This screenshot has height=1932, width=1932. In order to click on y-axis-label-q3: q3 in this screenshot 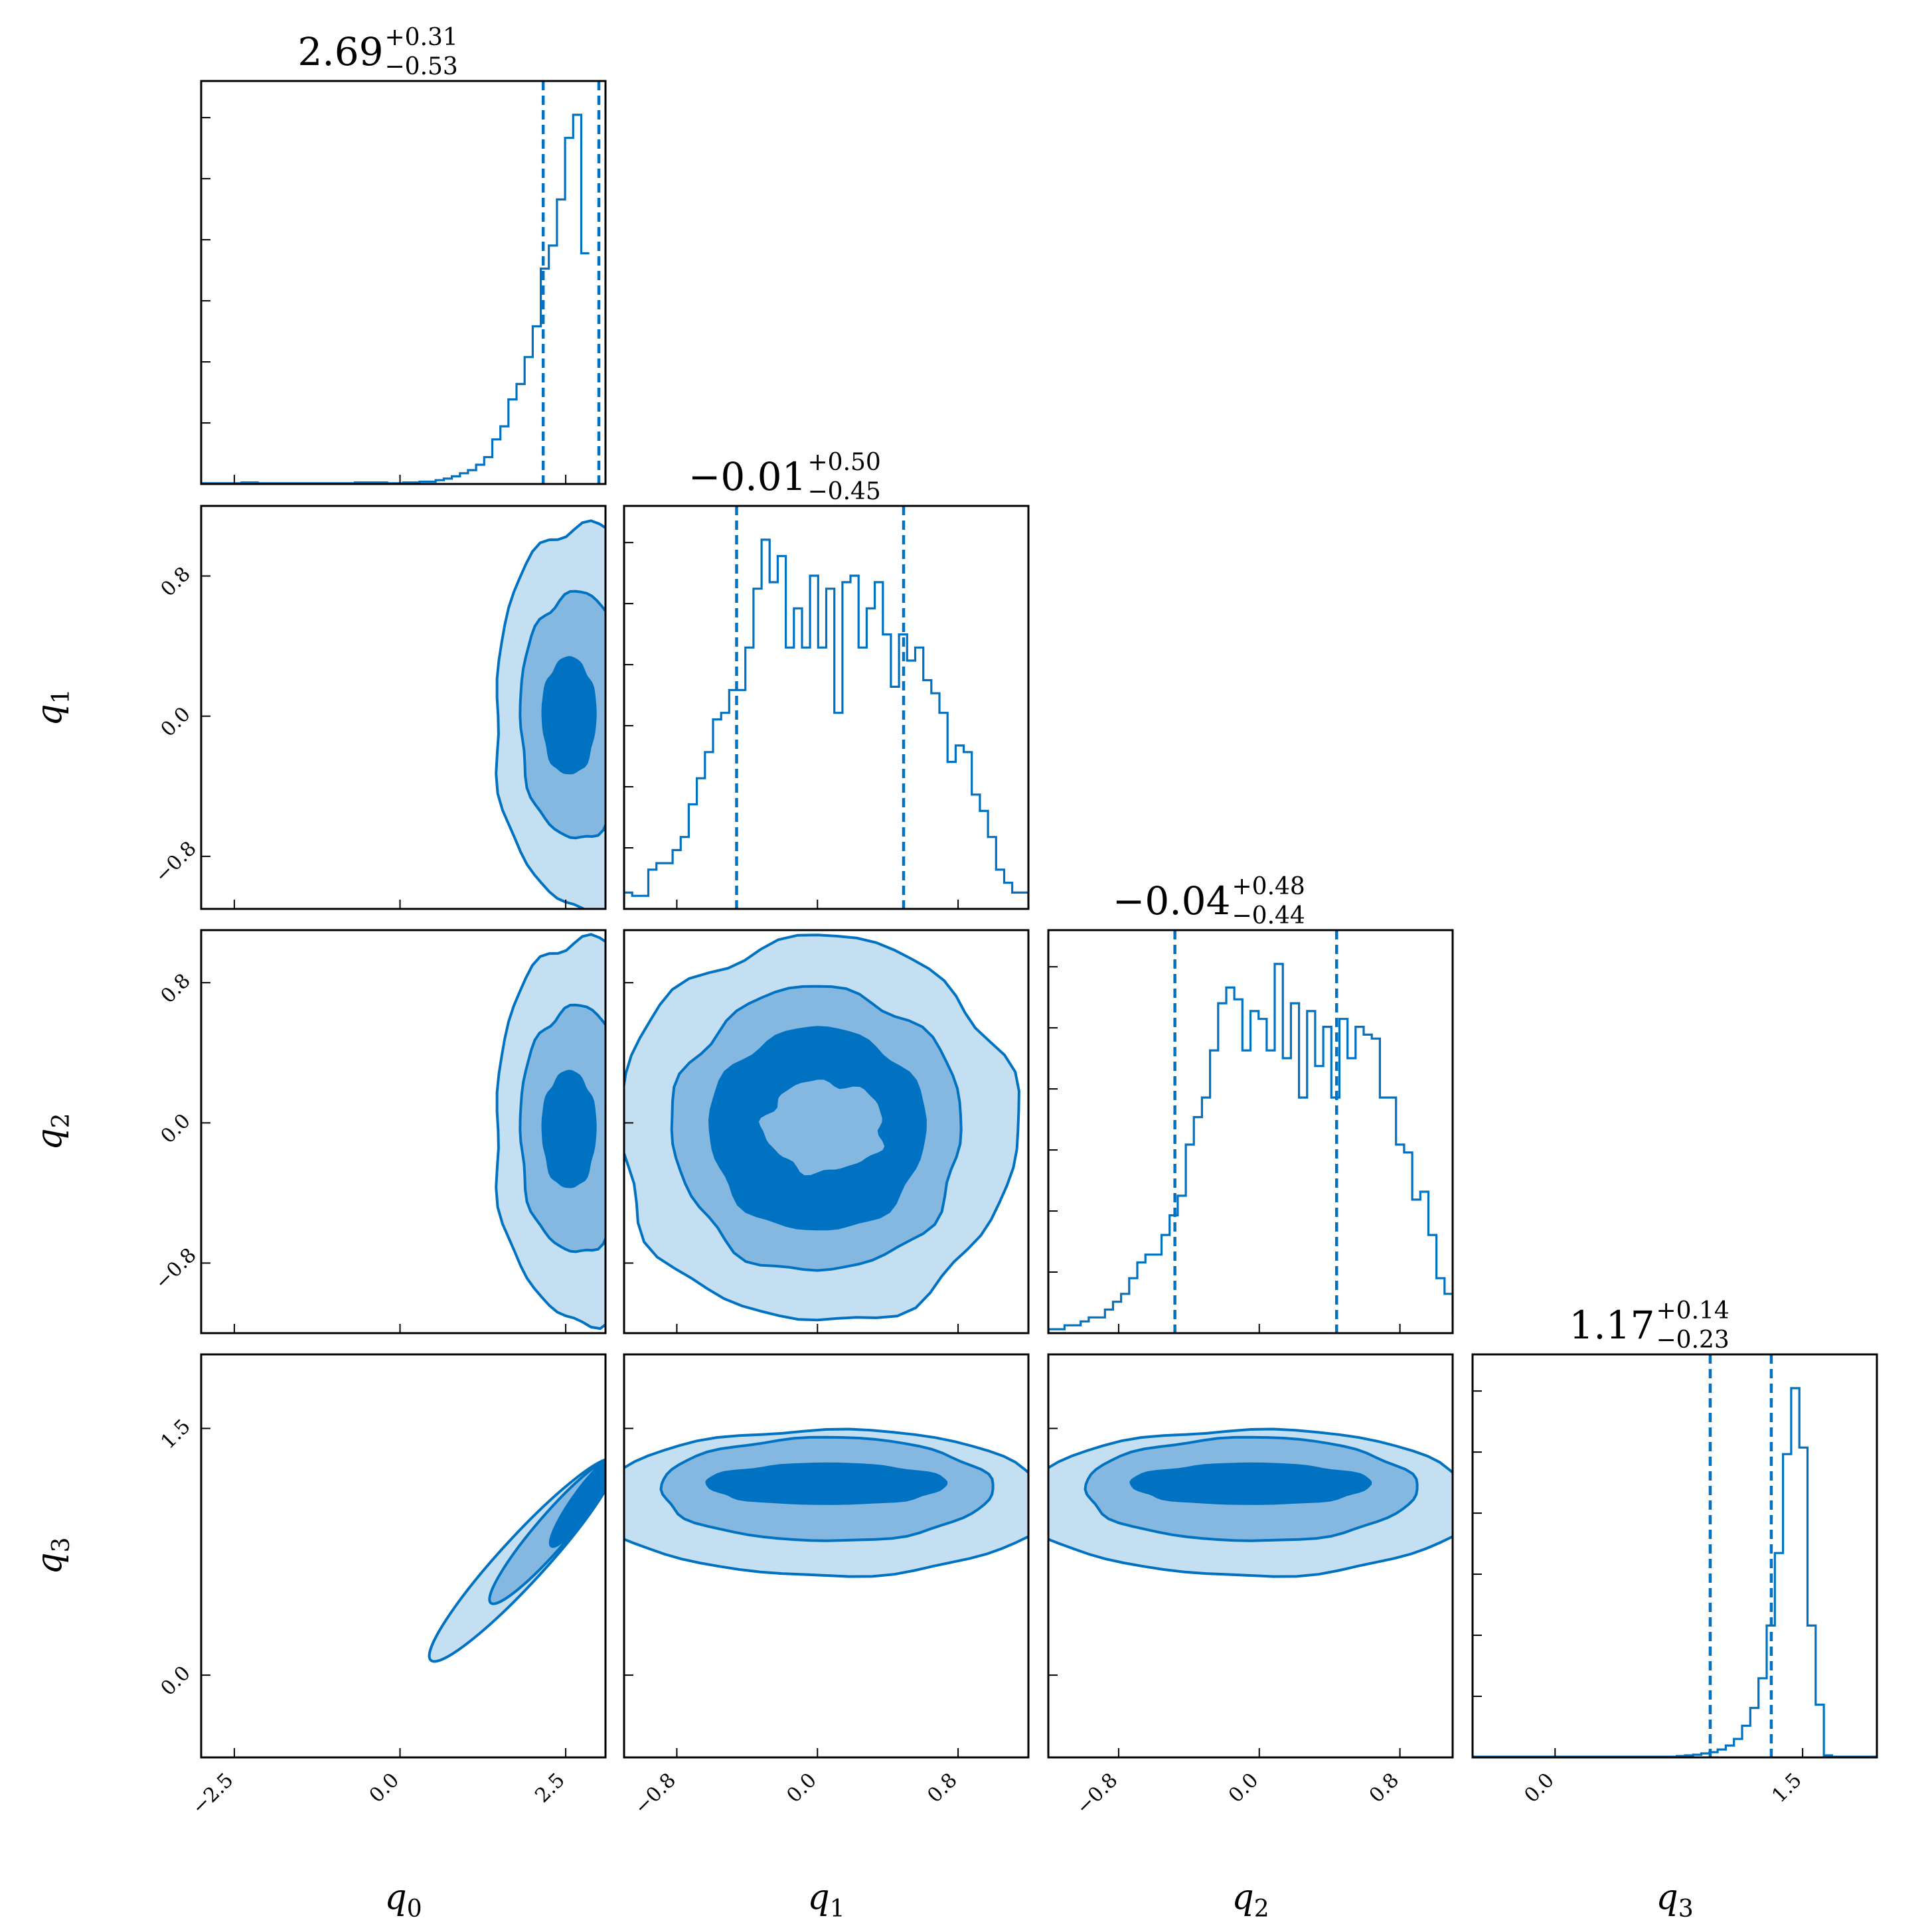, I will do `click(52, 1555)`.